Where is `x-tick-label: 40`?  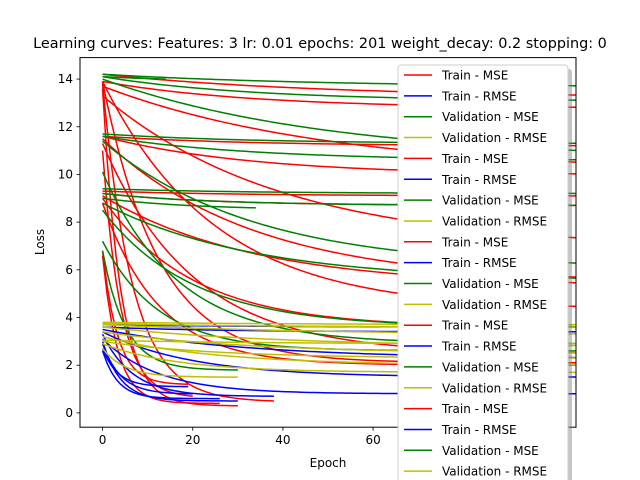 x-tick-label: 40 is located at coordinates (282, 440).